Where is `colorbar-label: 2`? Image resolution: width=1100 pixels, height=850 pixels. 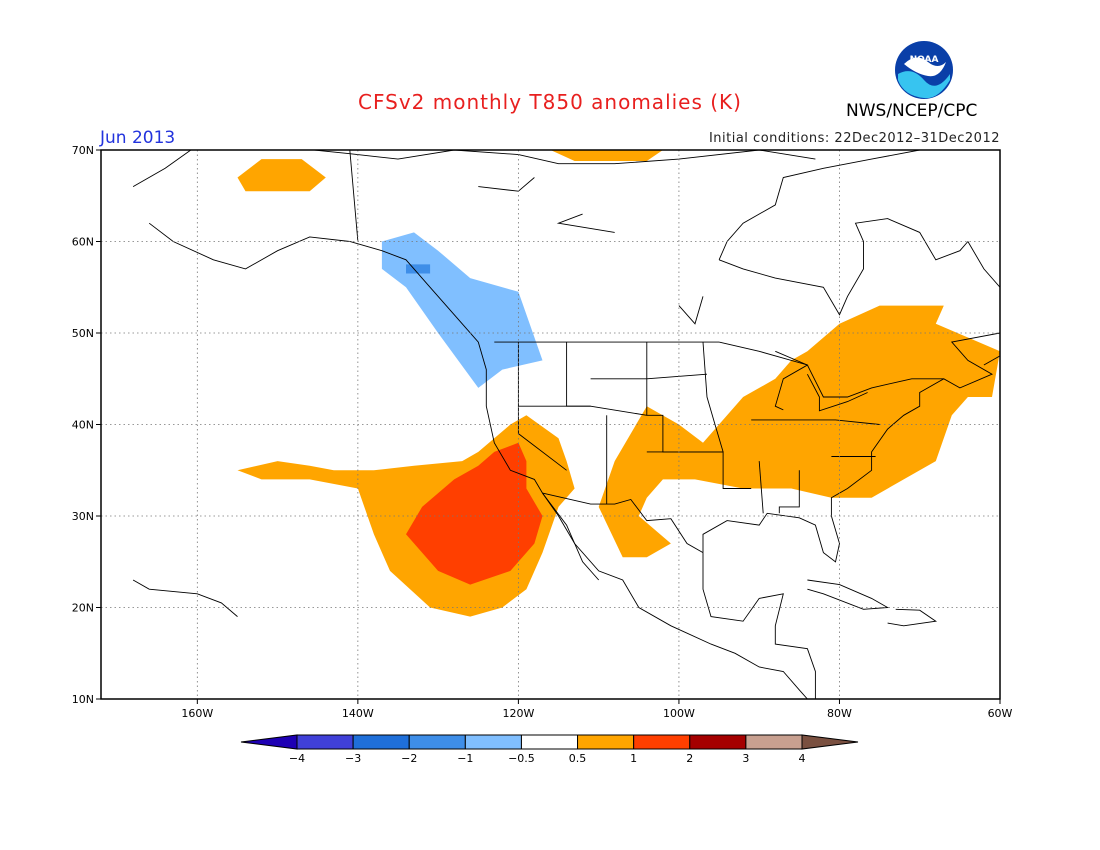 colorbar-label: 2 is located at coordinates (689, 758).